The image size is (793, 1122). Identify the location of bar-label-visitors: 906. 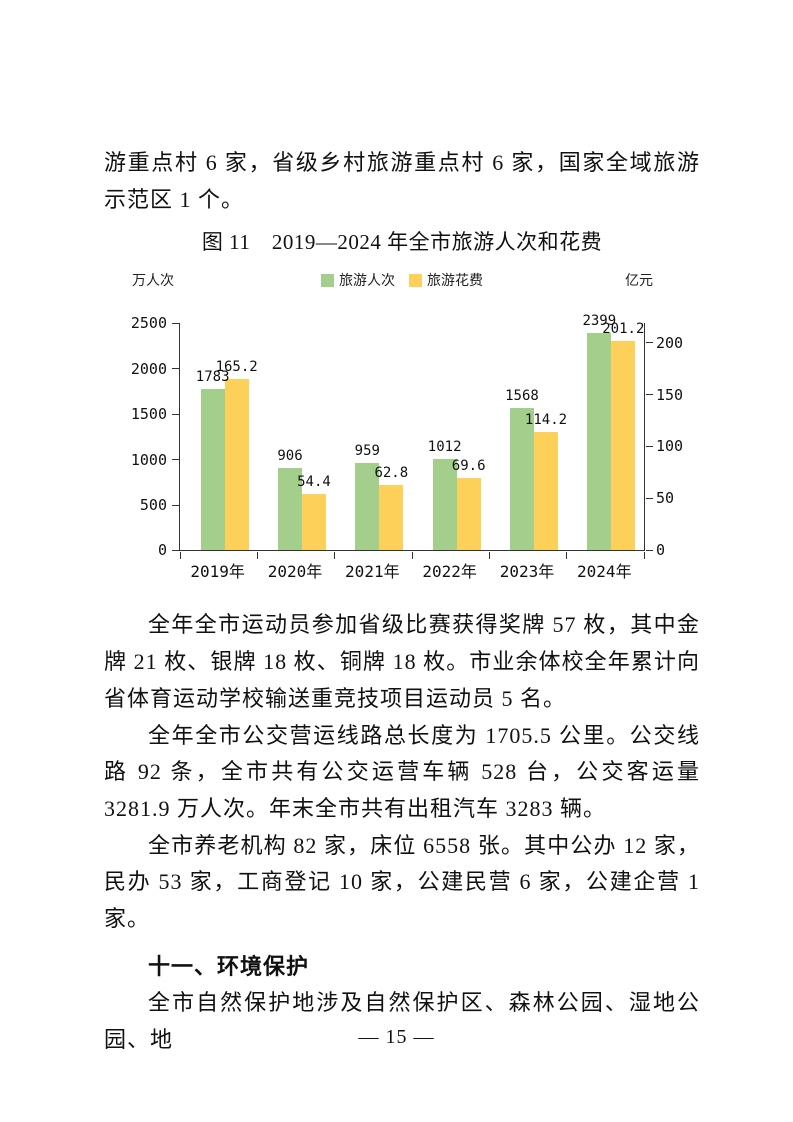
(290, 456).